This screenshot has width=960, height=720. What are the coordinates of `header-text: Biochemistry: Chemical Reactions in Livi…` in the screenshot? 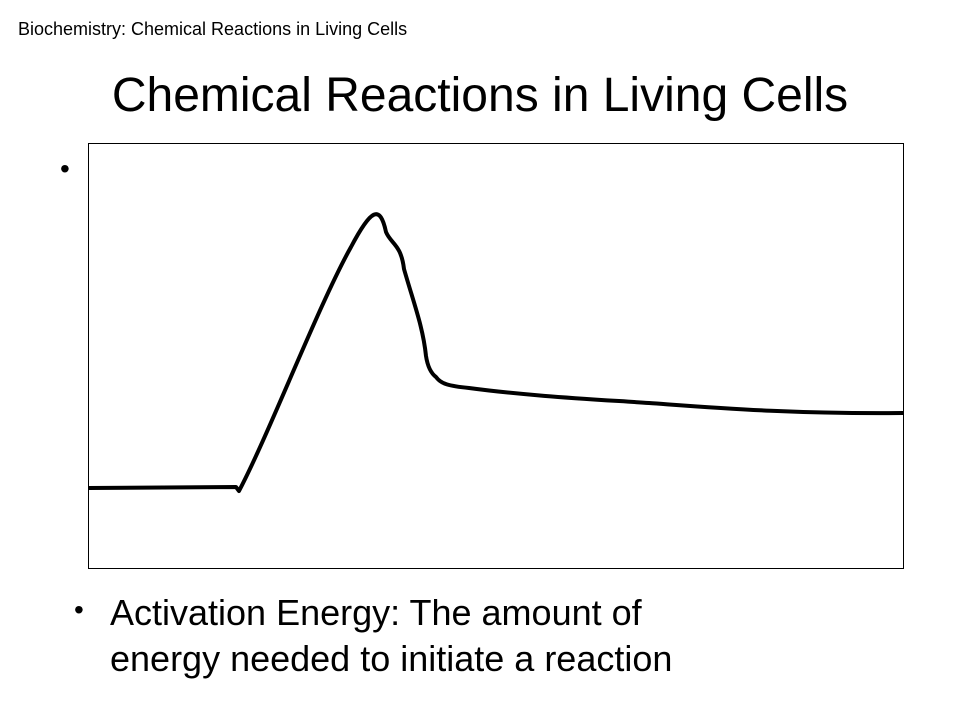 It's located at (213, 29).